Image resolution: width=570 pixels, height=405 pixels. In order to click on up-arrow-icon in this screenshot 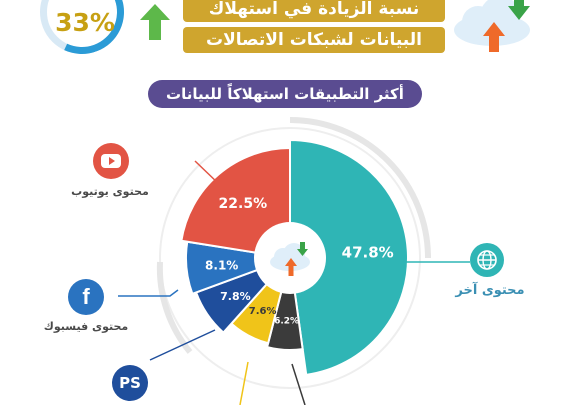, I will do `click(155, 22)`.